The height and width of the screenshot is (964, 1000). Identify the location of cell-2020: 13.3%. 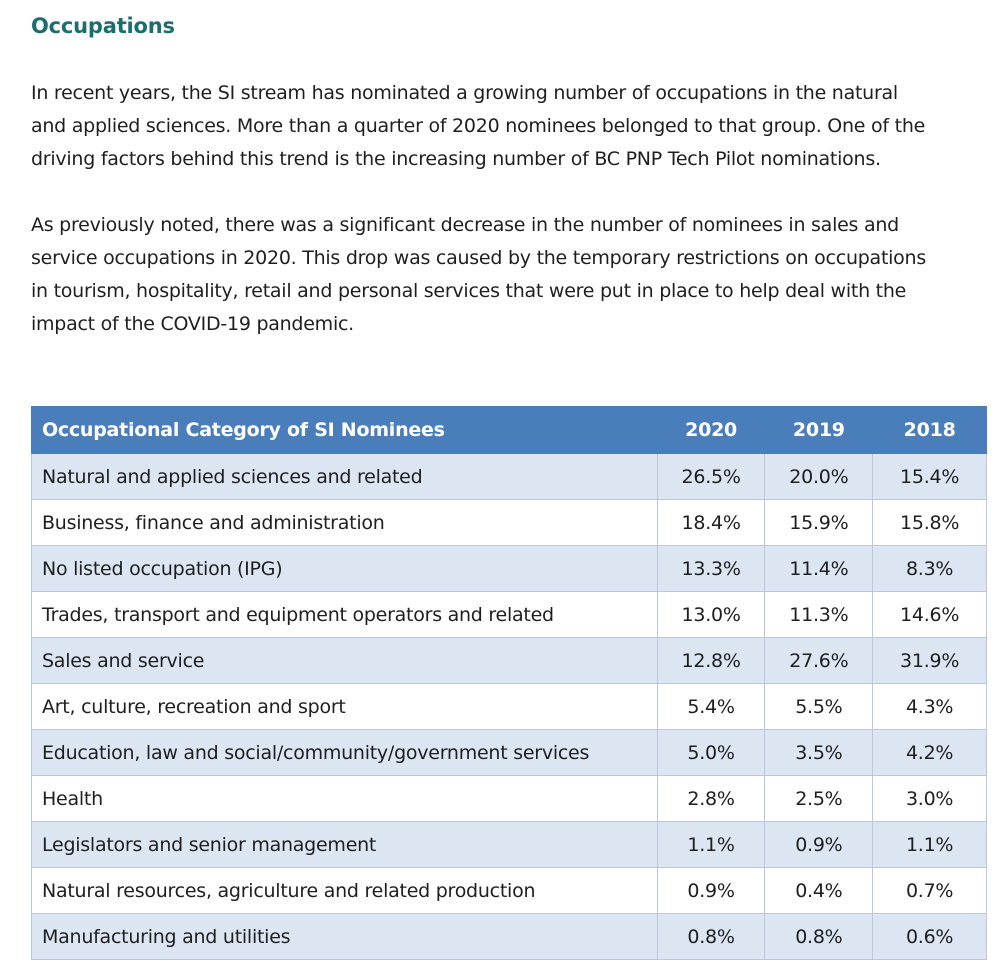
(711, 568).